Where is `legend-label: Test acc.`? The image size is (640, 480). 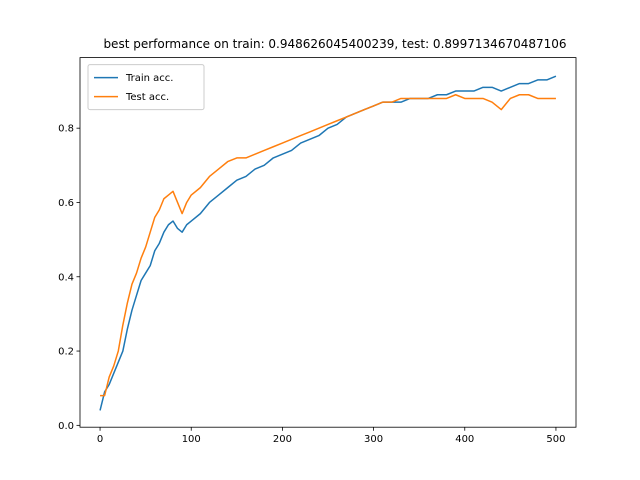 legend-label: Test acc. is located at coordinates (147, 97).